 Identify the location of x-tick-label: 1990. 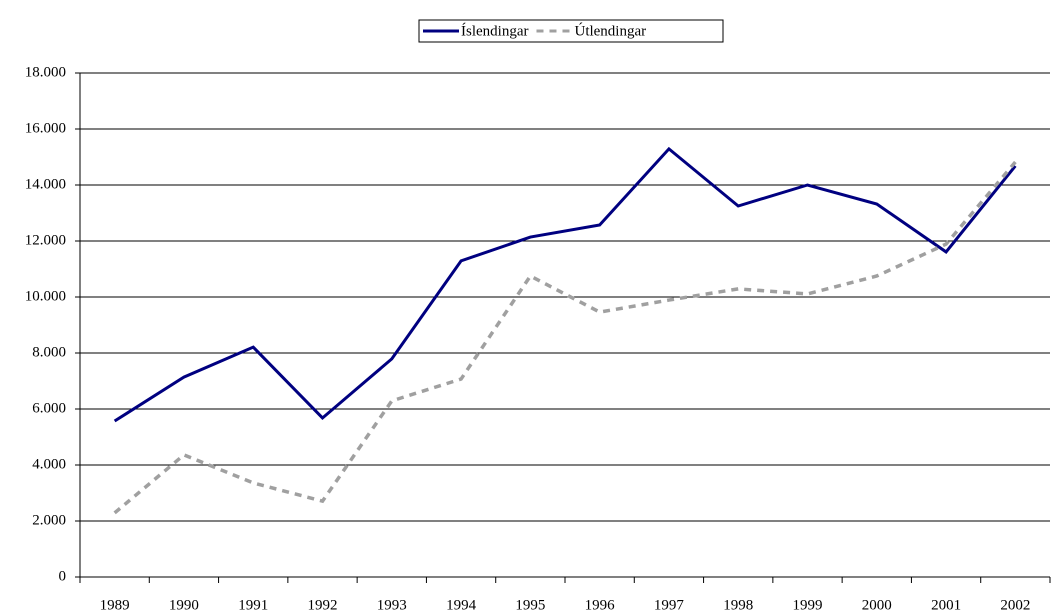
(184, 605).